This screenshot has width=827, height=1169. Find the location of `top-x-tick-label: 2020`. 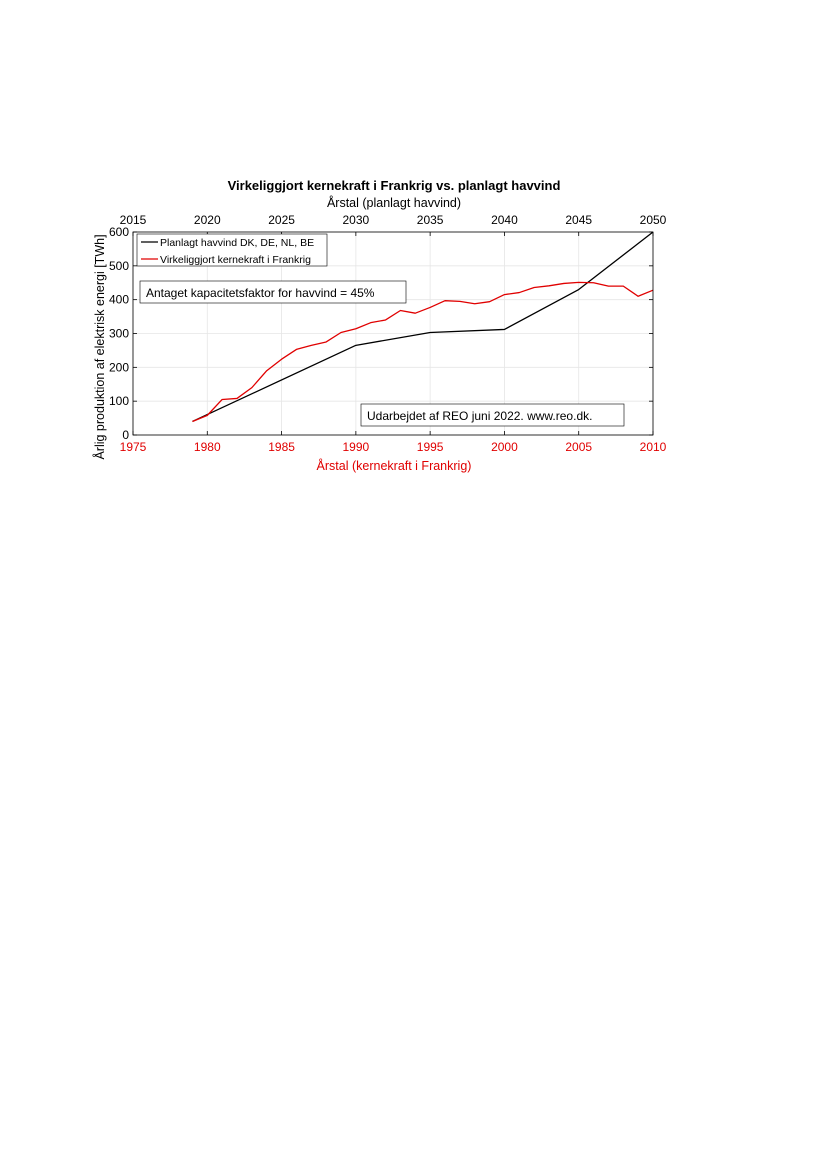

top-x-tick-label: 2020 is located at coordinates (207, 220).